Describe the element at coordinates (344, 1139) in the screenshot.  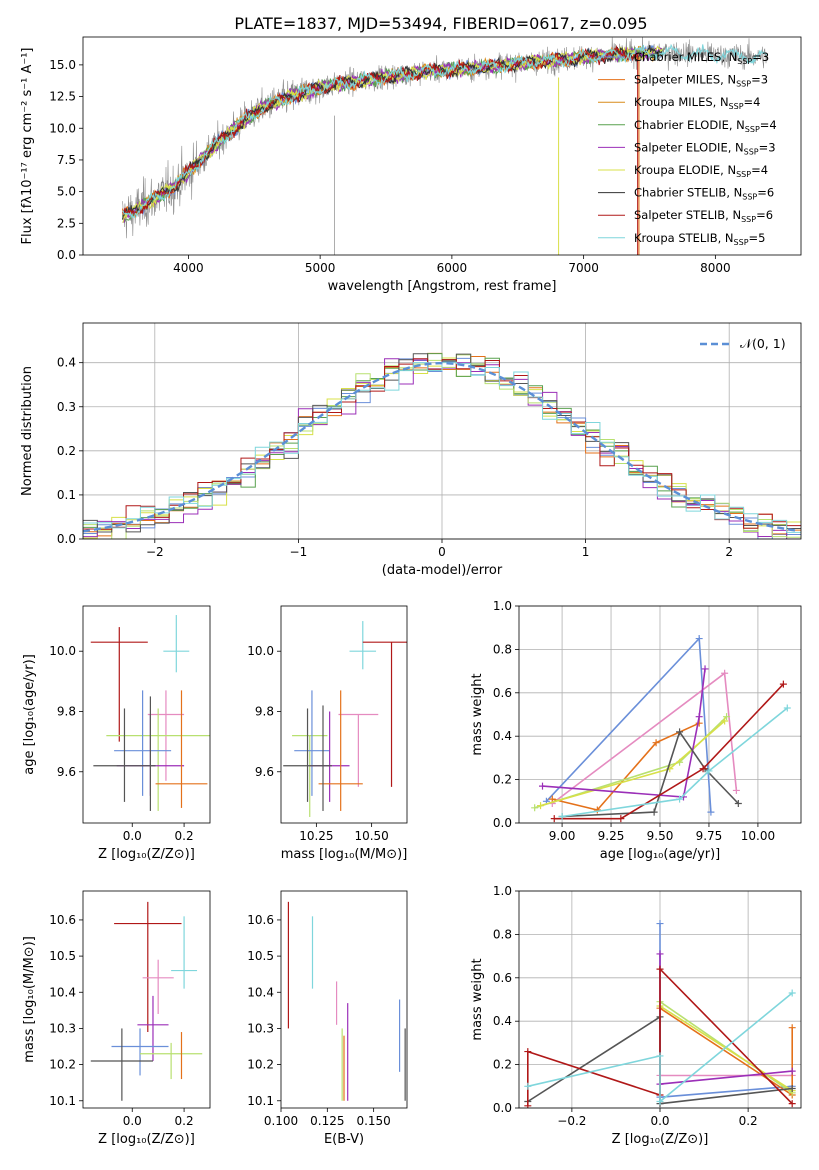
I see `x-axis-label: E(B-V)` at that location.